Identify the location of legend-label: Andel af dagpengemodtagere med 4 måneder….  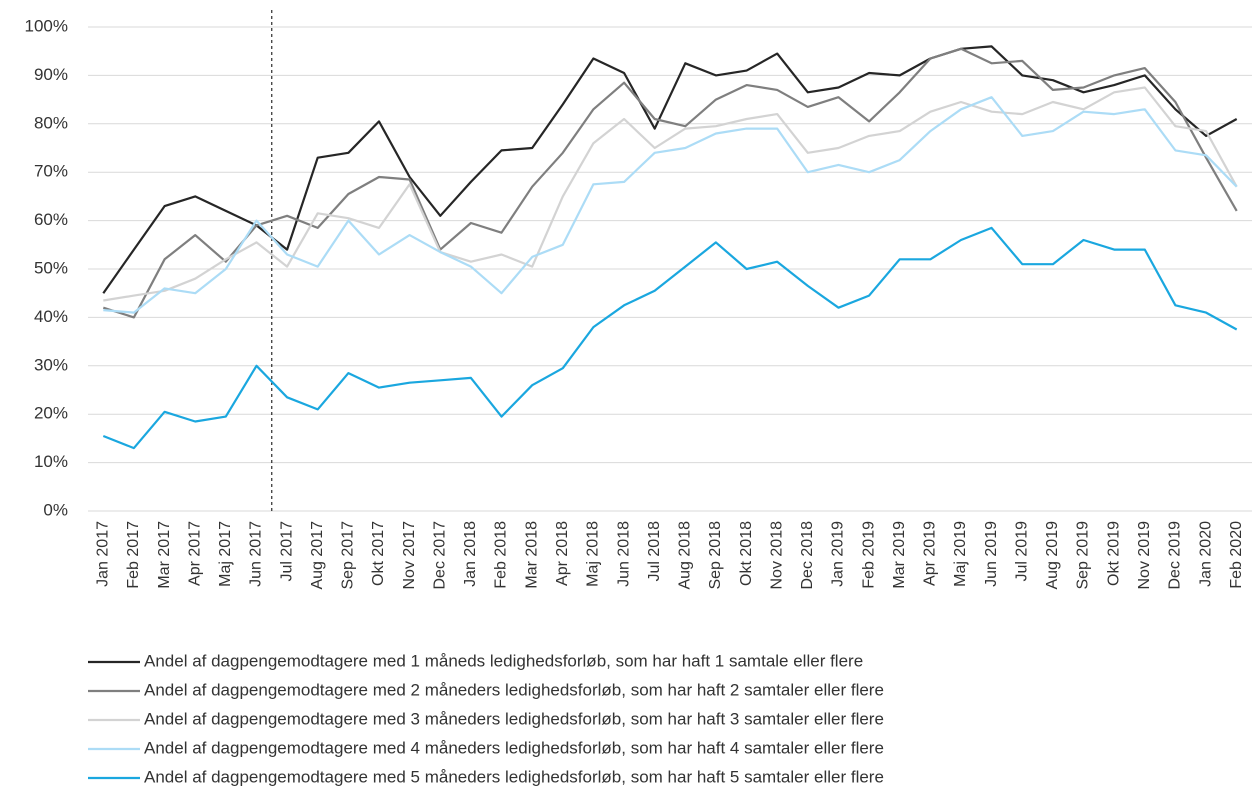
(514, 747).